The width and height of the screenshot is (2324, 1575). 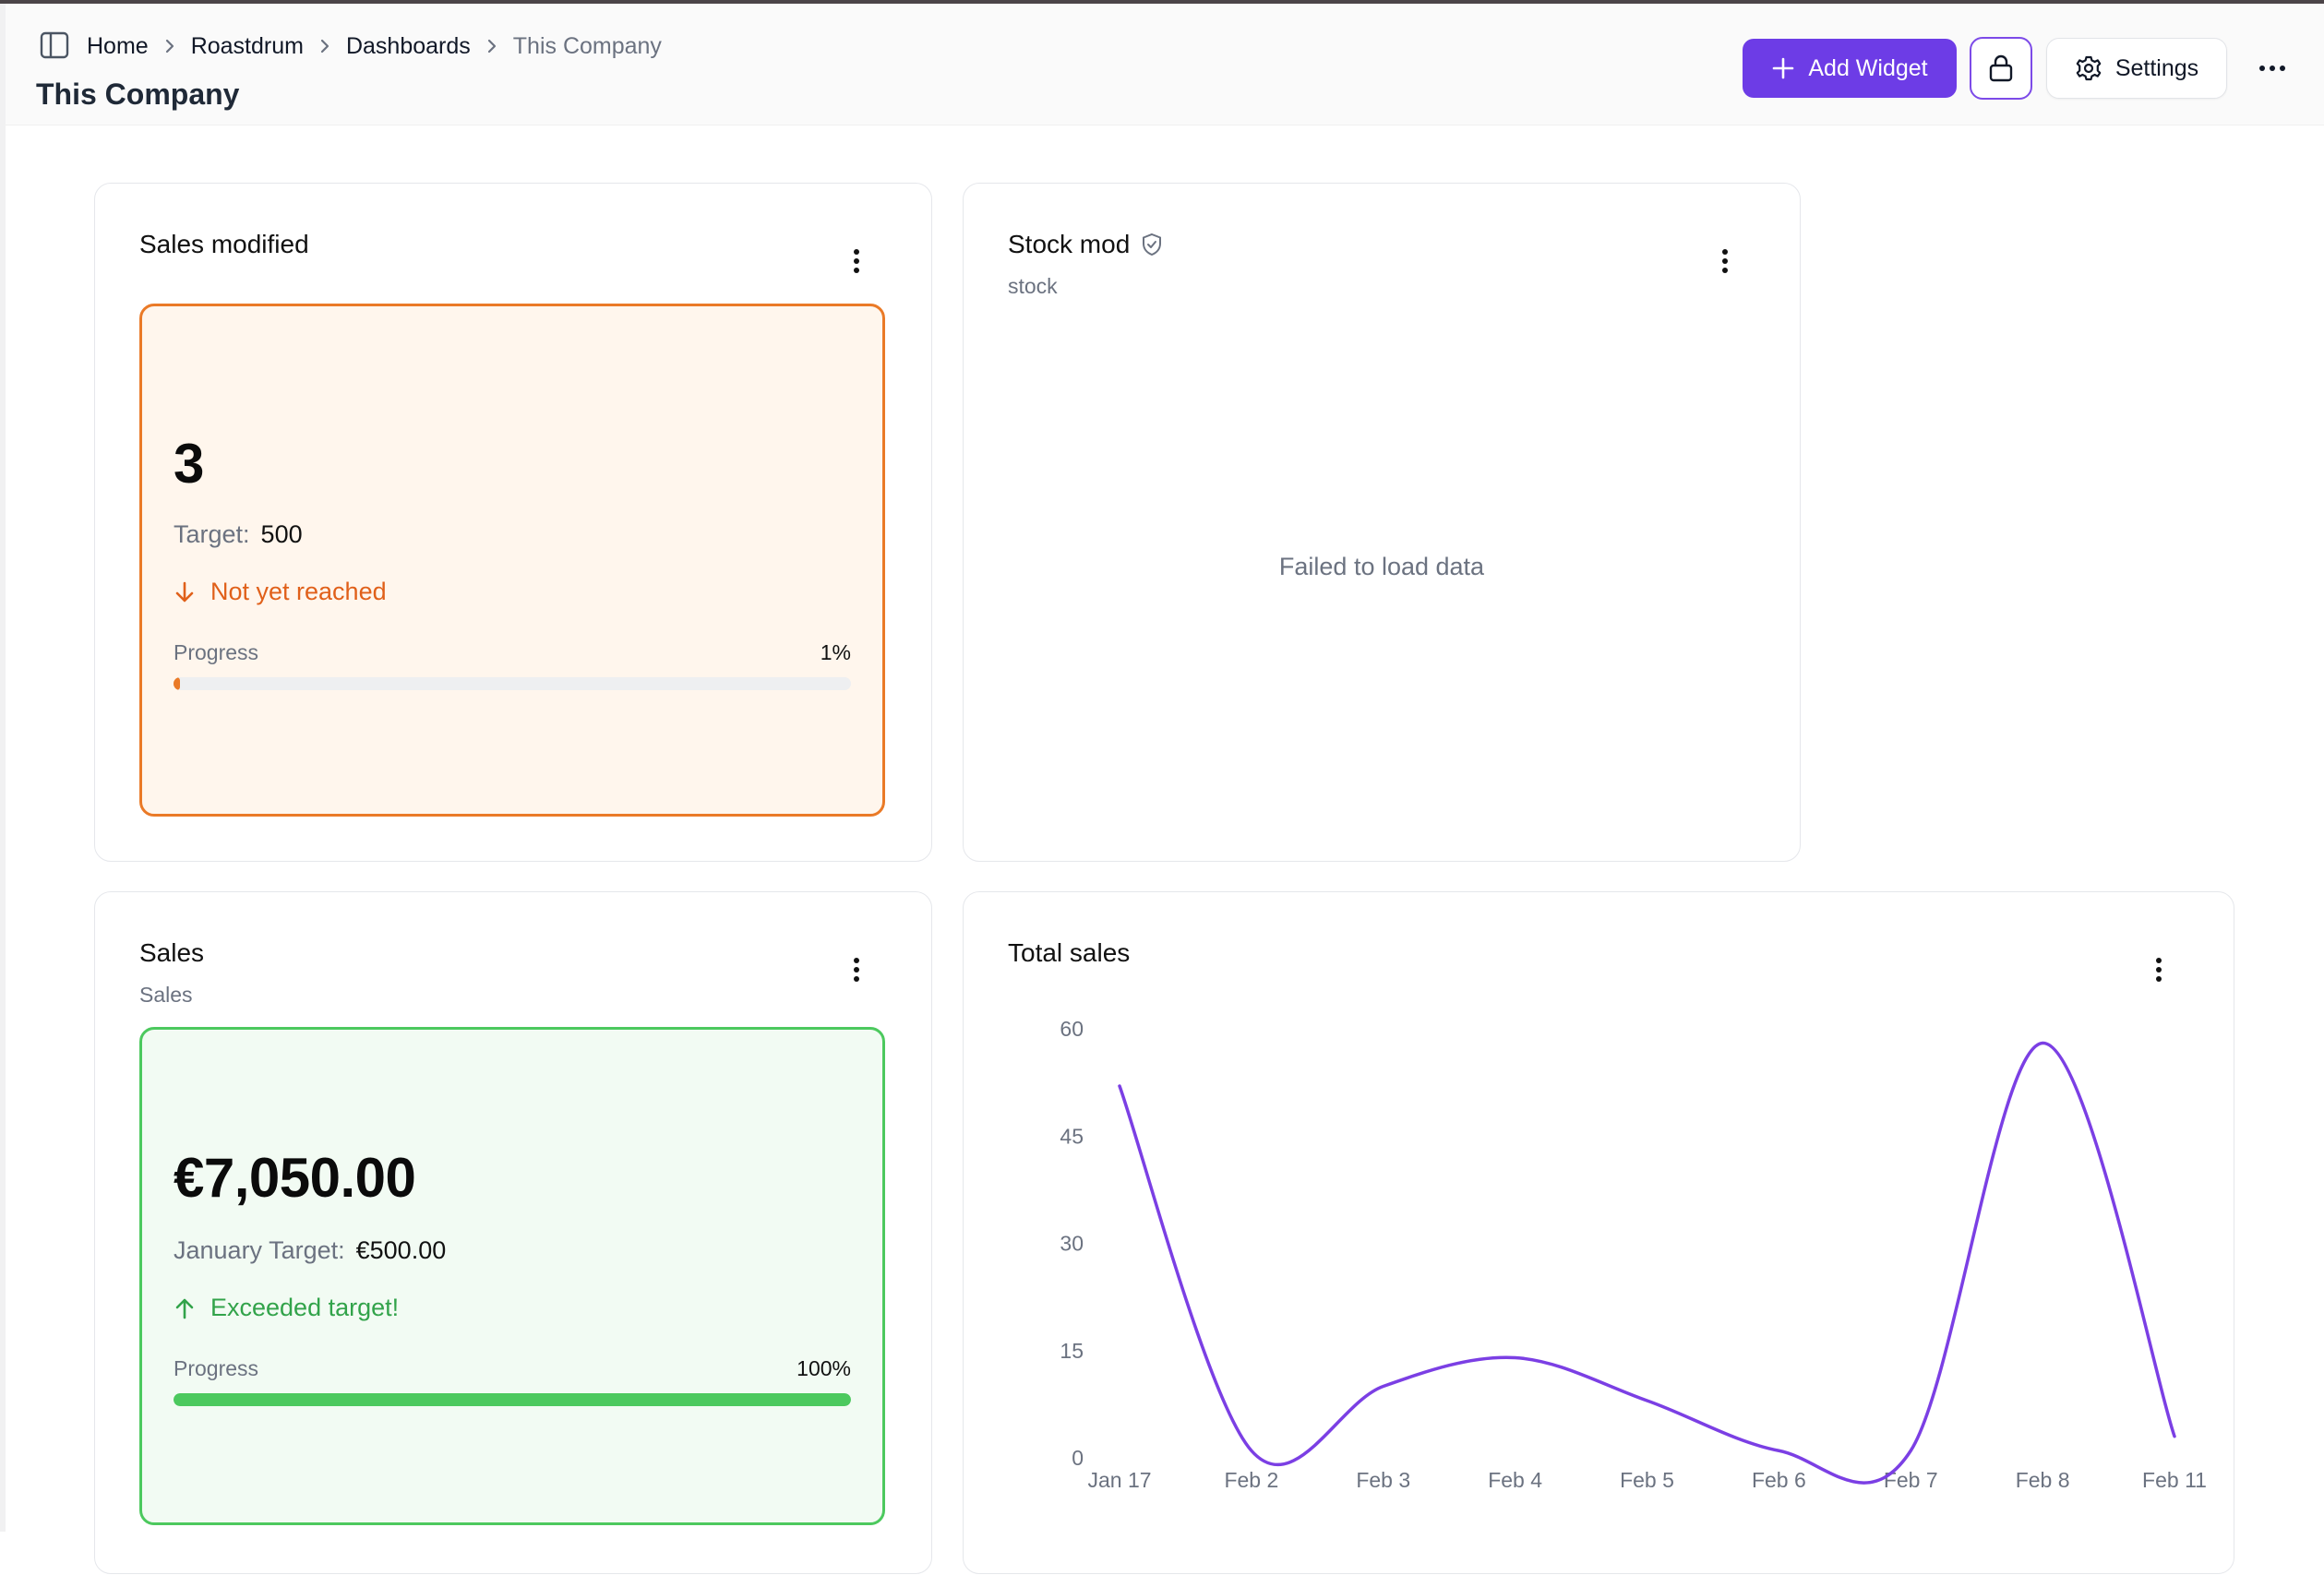 I want to click on y-tick-label: 15, so click(x=1072, y=1351).